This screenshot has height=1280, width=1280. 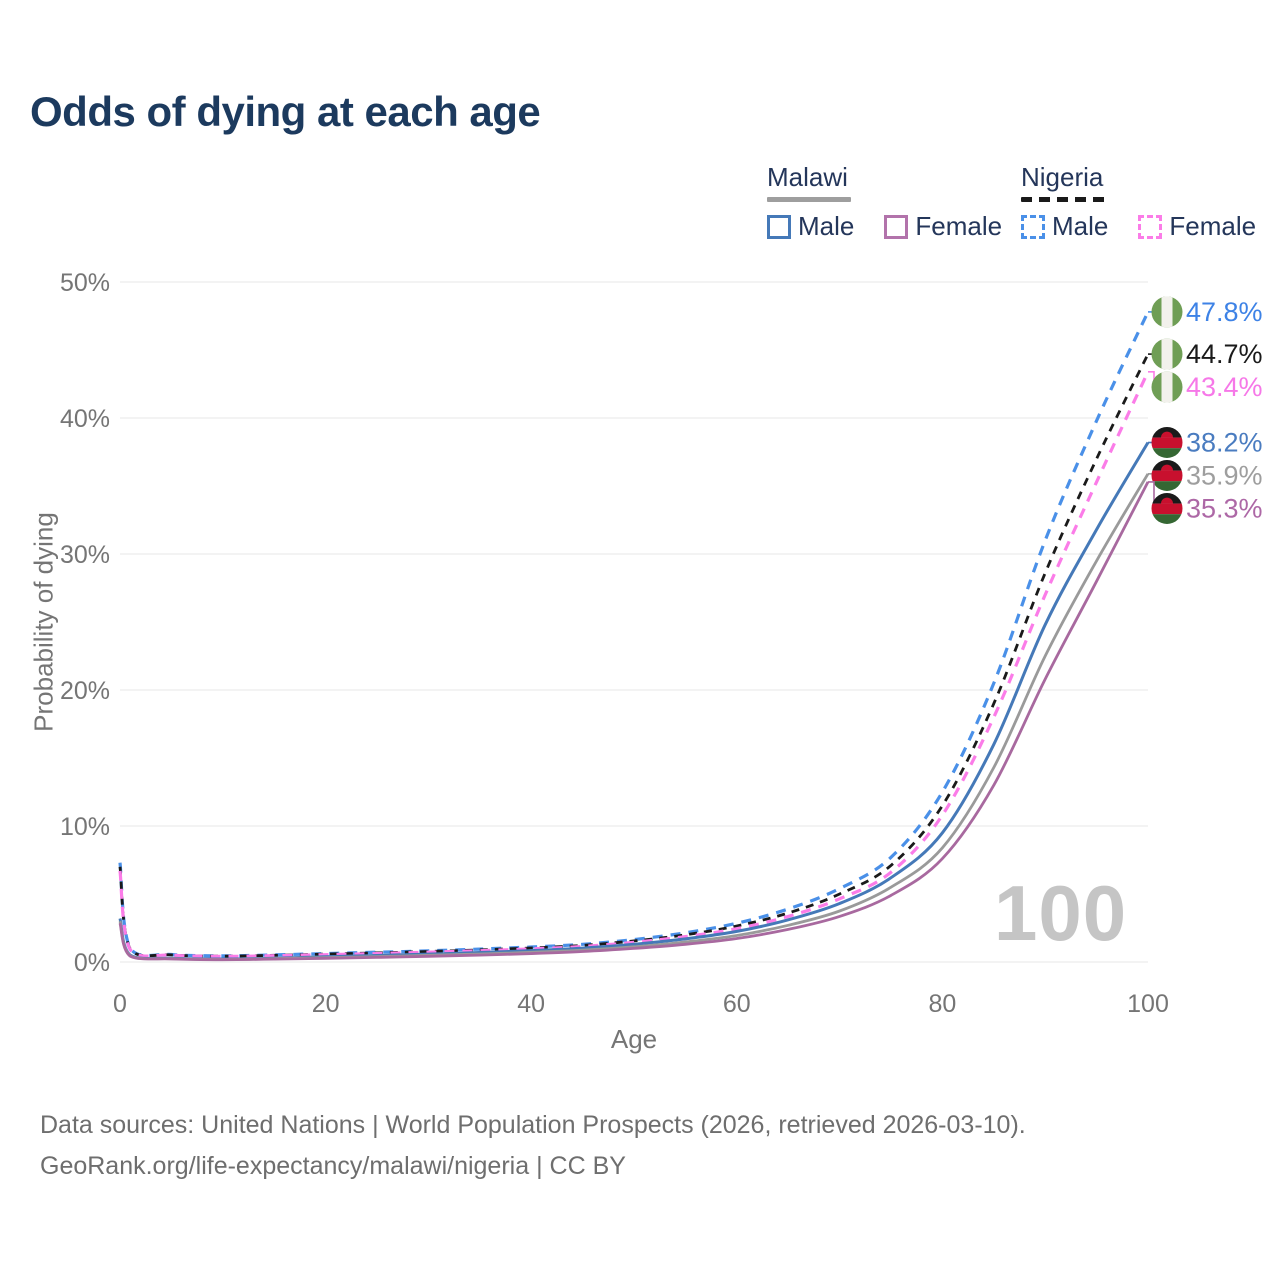 What do you see at coordinates (1062, 177) in the screenshot?
I see `legend-country-label: Nigeria` at bounding box center [1062, 177].